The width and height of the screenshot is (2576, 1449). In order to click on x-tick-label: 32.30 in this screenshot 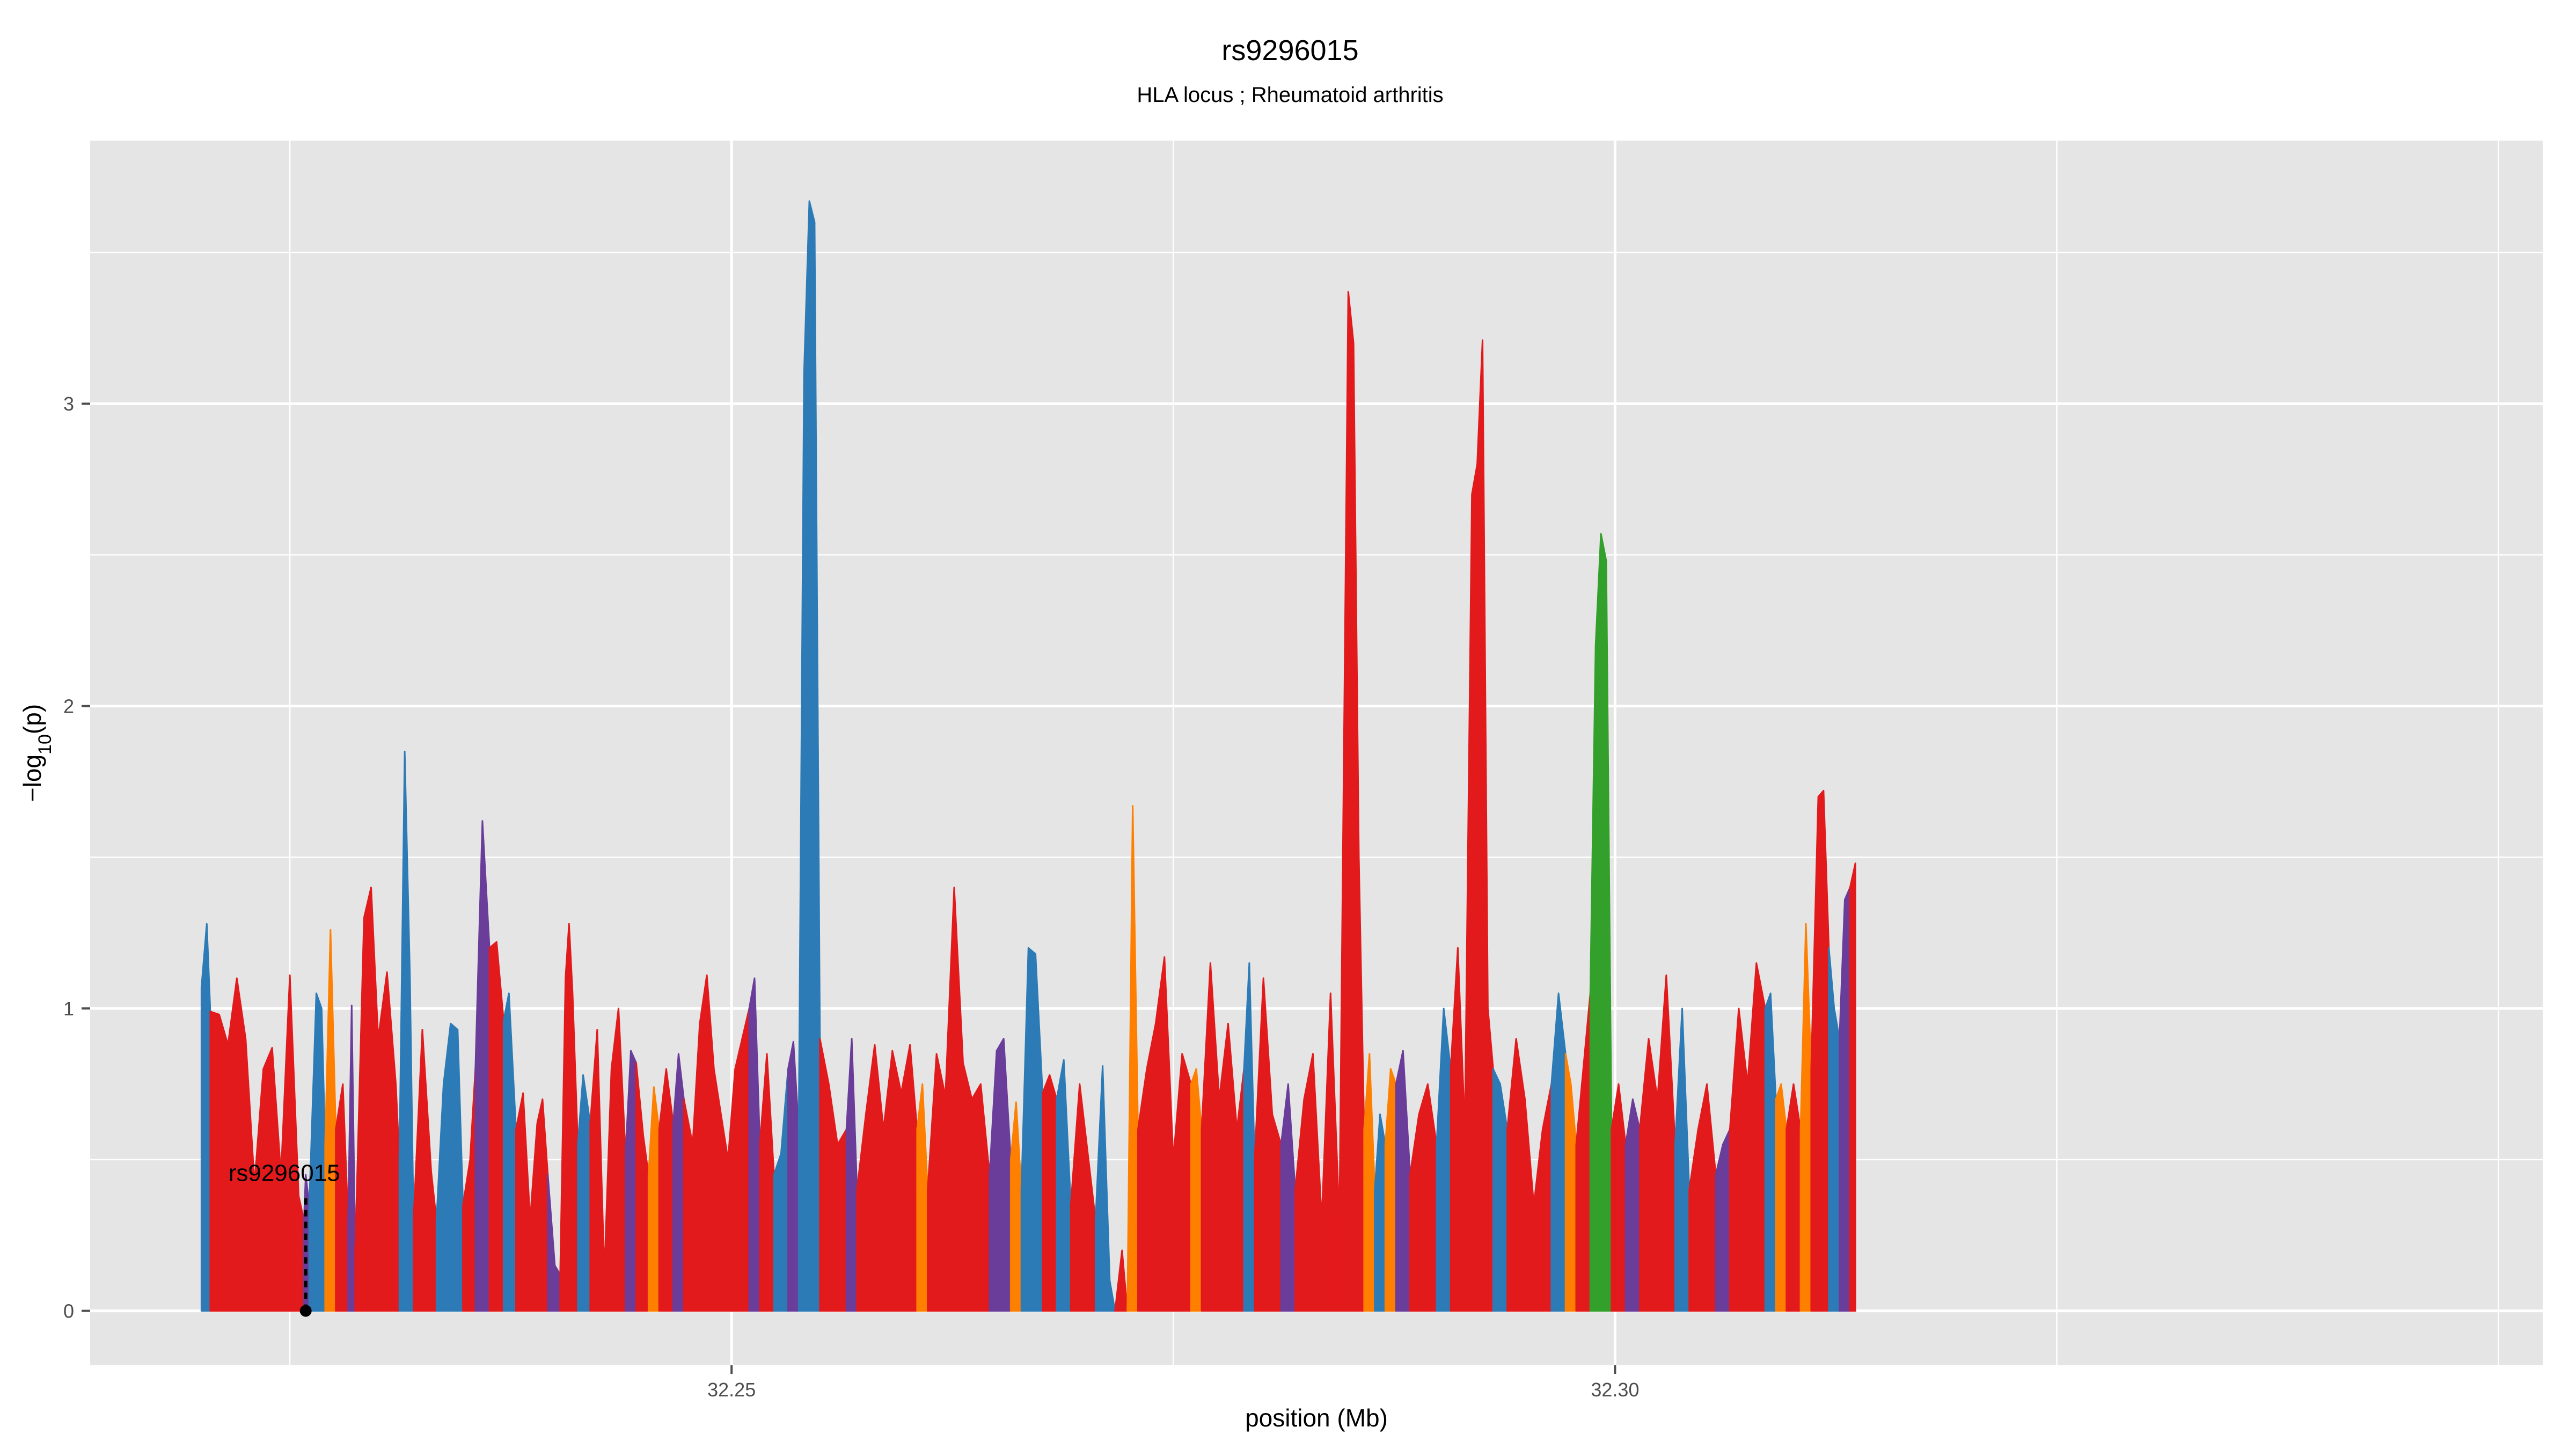, I will do `click(1615, 1390)`.